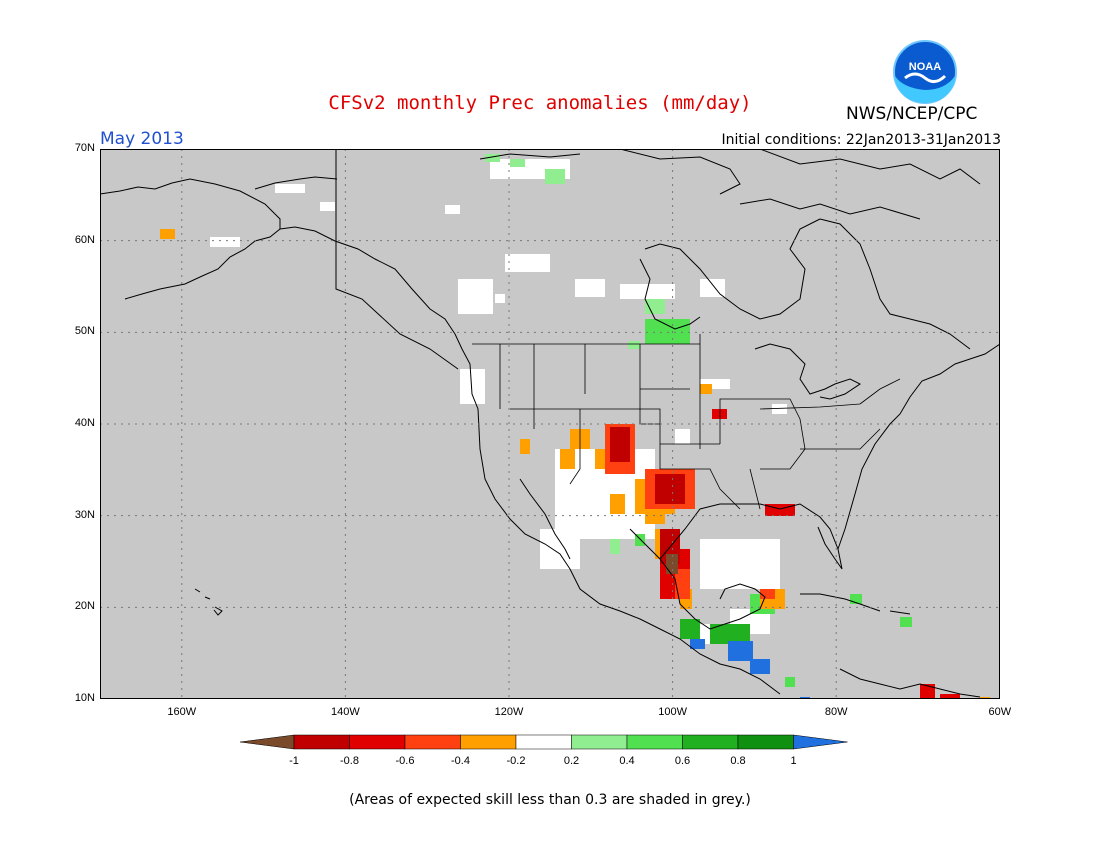  I want to click on color-legend: -1 -0.8 -0.6 -0.4 -0.2 0.2 0.4 0.6 0.8 1, so click(543, 750).